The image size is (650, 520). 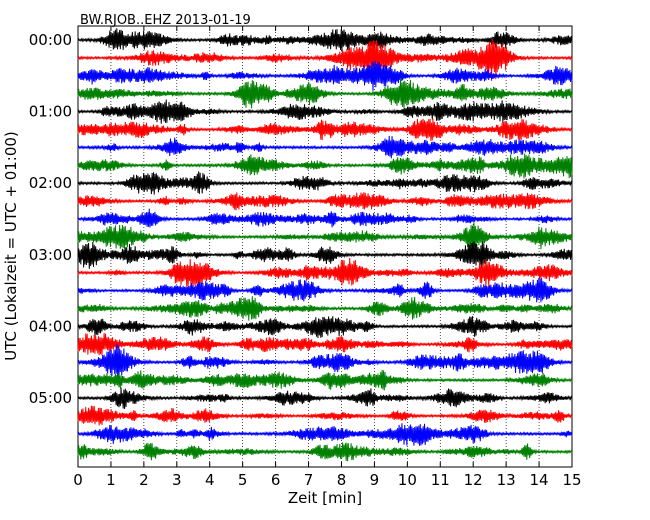 What do you see at coordinates (473, 480) in the screenshot?
I see `x-tick-label: 12` at bounding box center [473, 480].